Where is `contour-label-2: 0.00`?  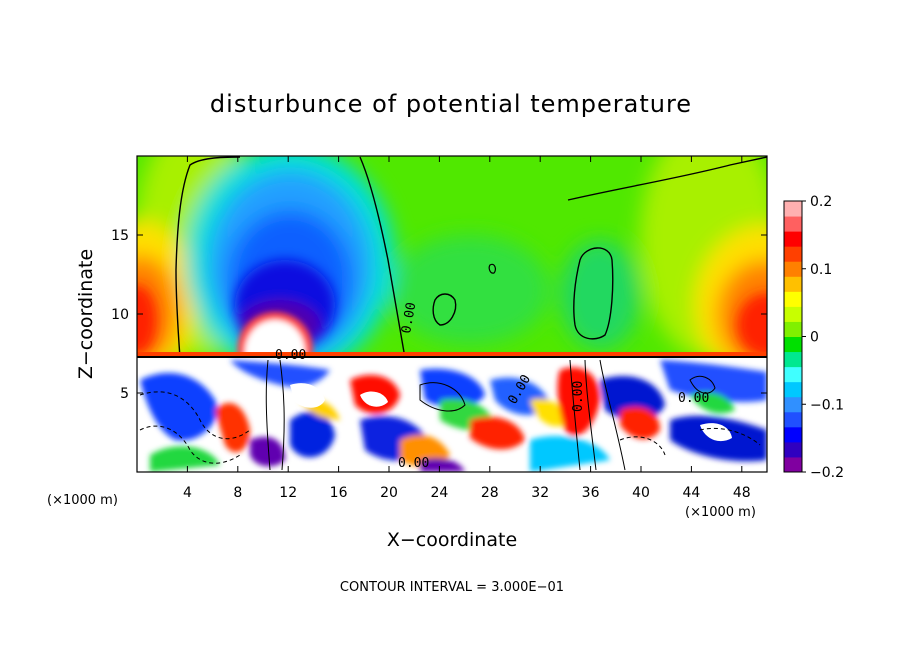 contour-label-2: 0.00 is located at coordinates (578, 396).